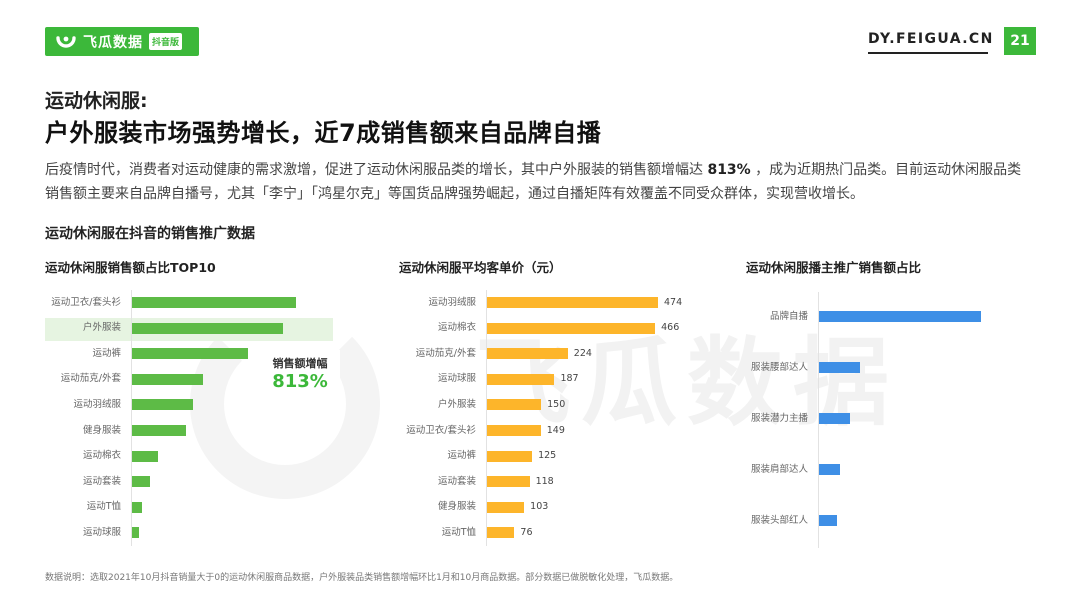 This screenshot has width=1080, height=608. I want to click on chart2-category-label: 健身服装, so click(456, 507).